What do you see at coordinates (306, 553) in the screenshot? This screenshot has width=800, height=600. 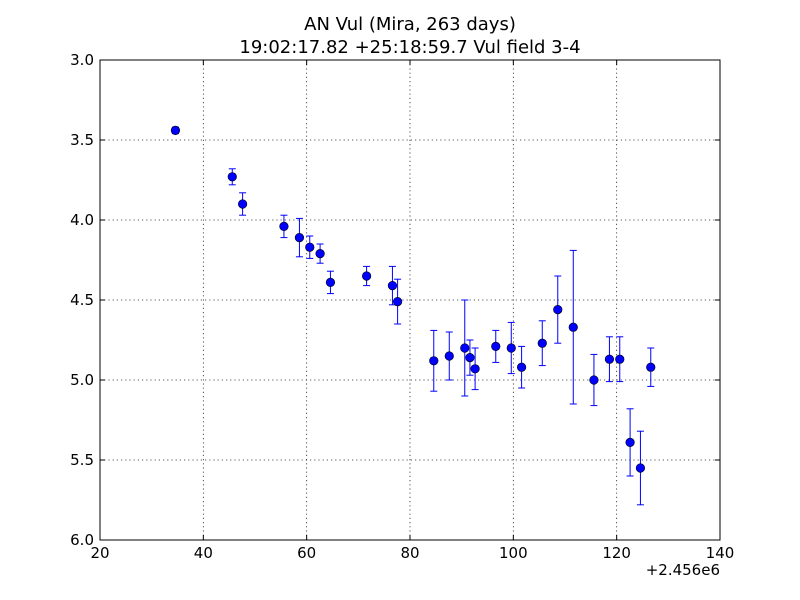 I see `x-tick-label: 60` at bounding box center [306, 553].